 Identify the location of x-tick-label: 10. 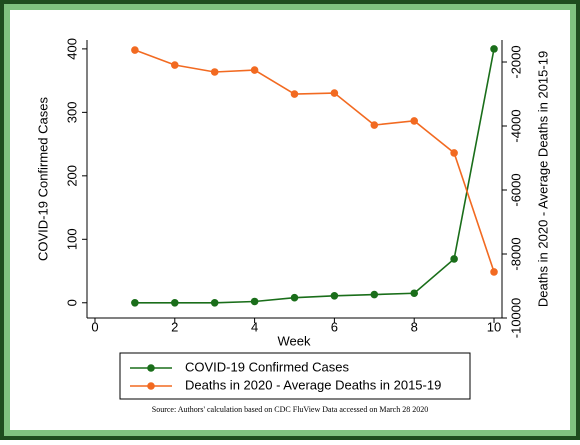
(494, 326).